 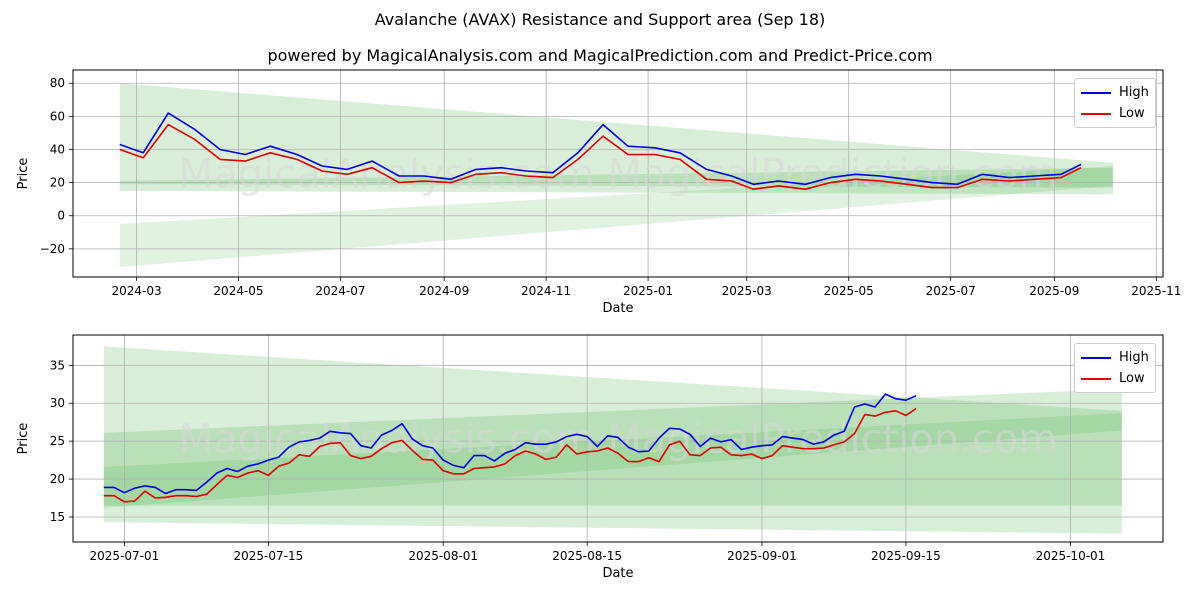 I want to click on top-x-tick-label: 2024-05, so click(x=238, y=291).